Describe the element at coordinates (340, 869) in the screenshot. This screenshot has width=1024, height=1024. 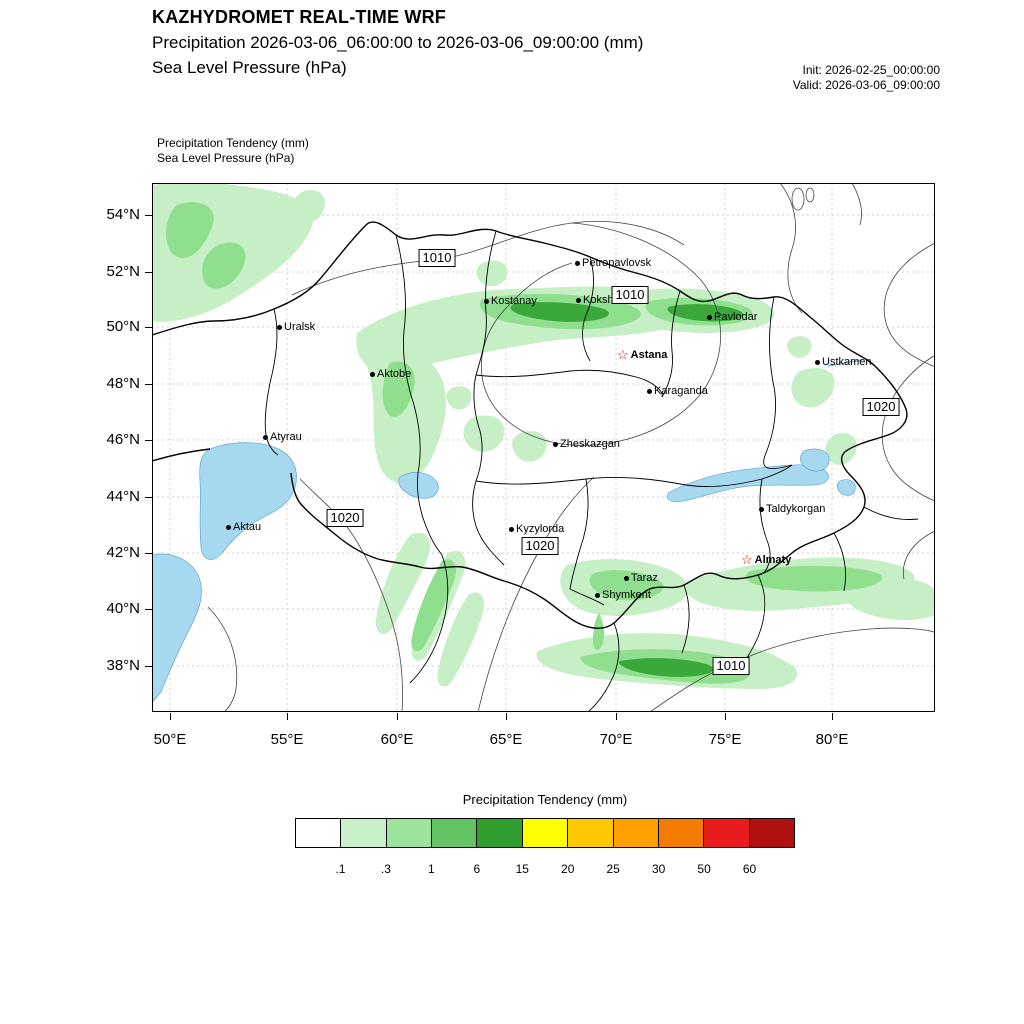
I see `colorbar-tick-label: .1` at that location.